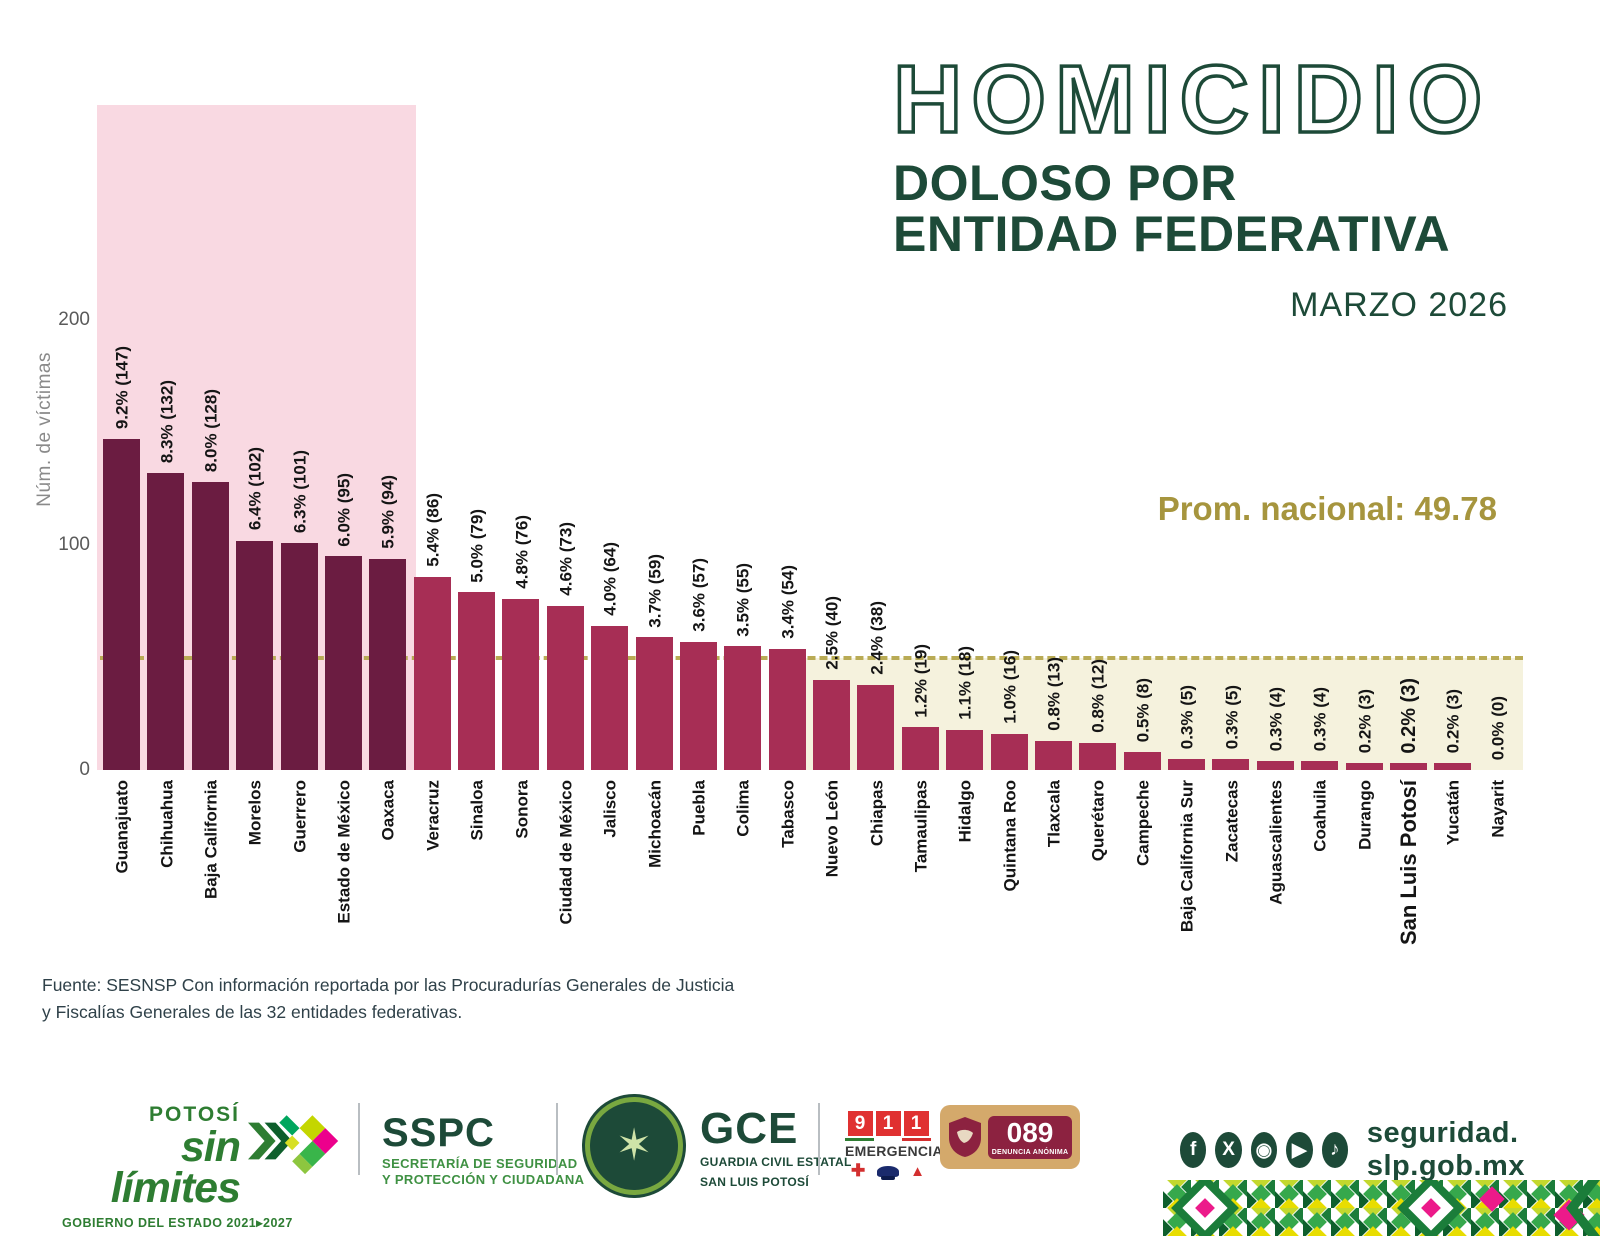 The height and width of the screenshot is (1236, 1600). What do you see at coordinates (177, 1222) in the screenshot?
I see `gobierno-estado-label: GOBIERNO DEL ESTADO 2021▸2027` at bounding box center [177, 1222].